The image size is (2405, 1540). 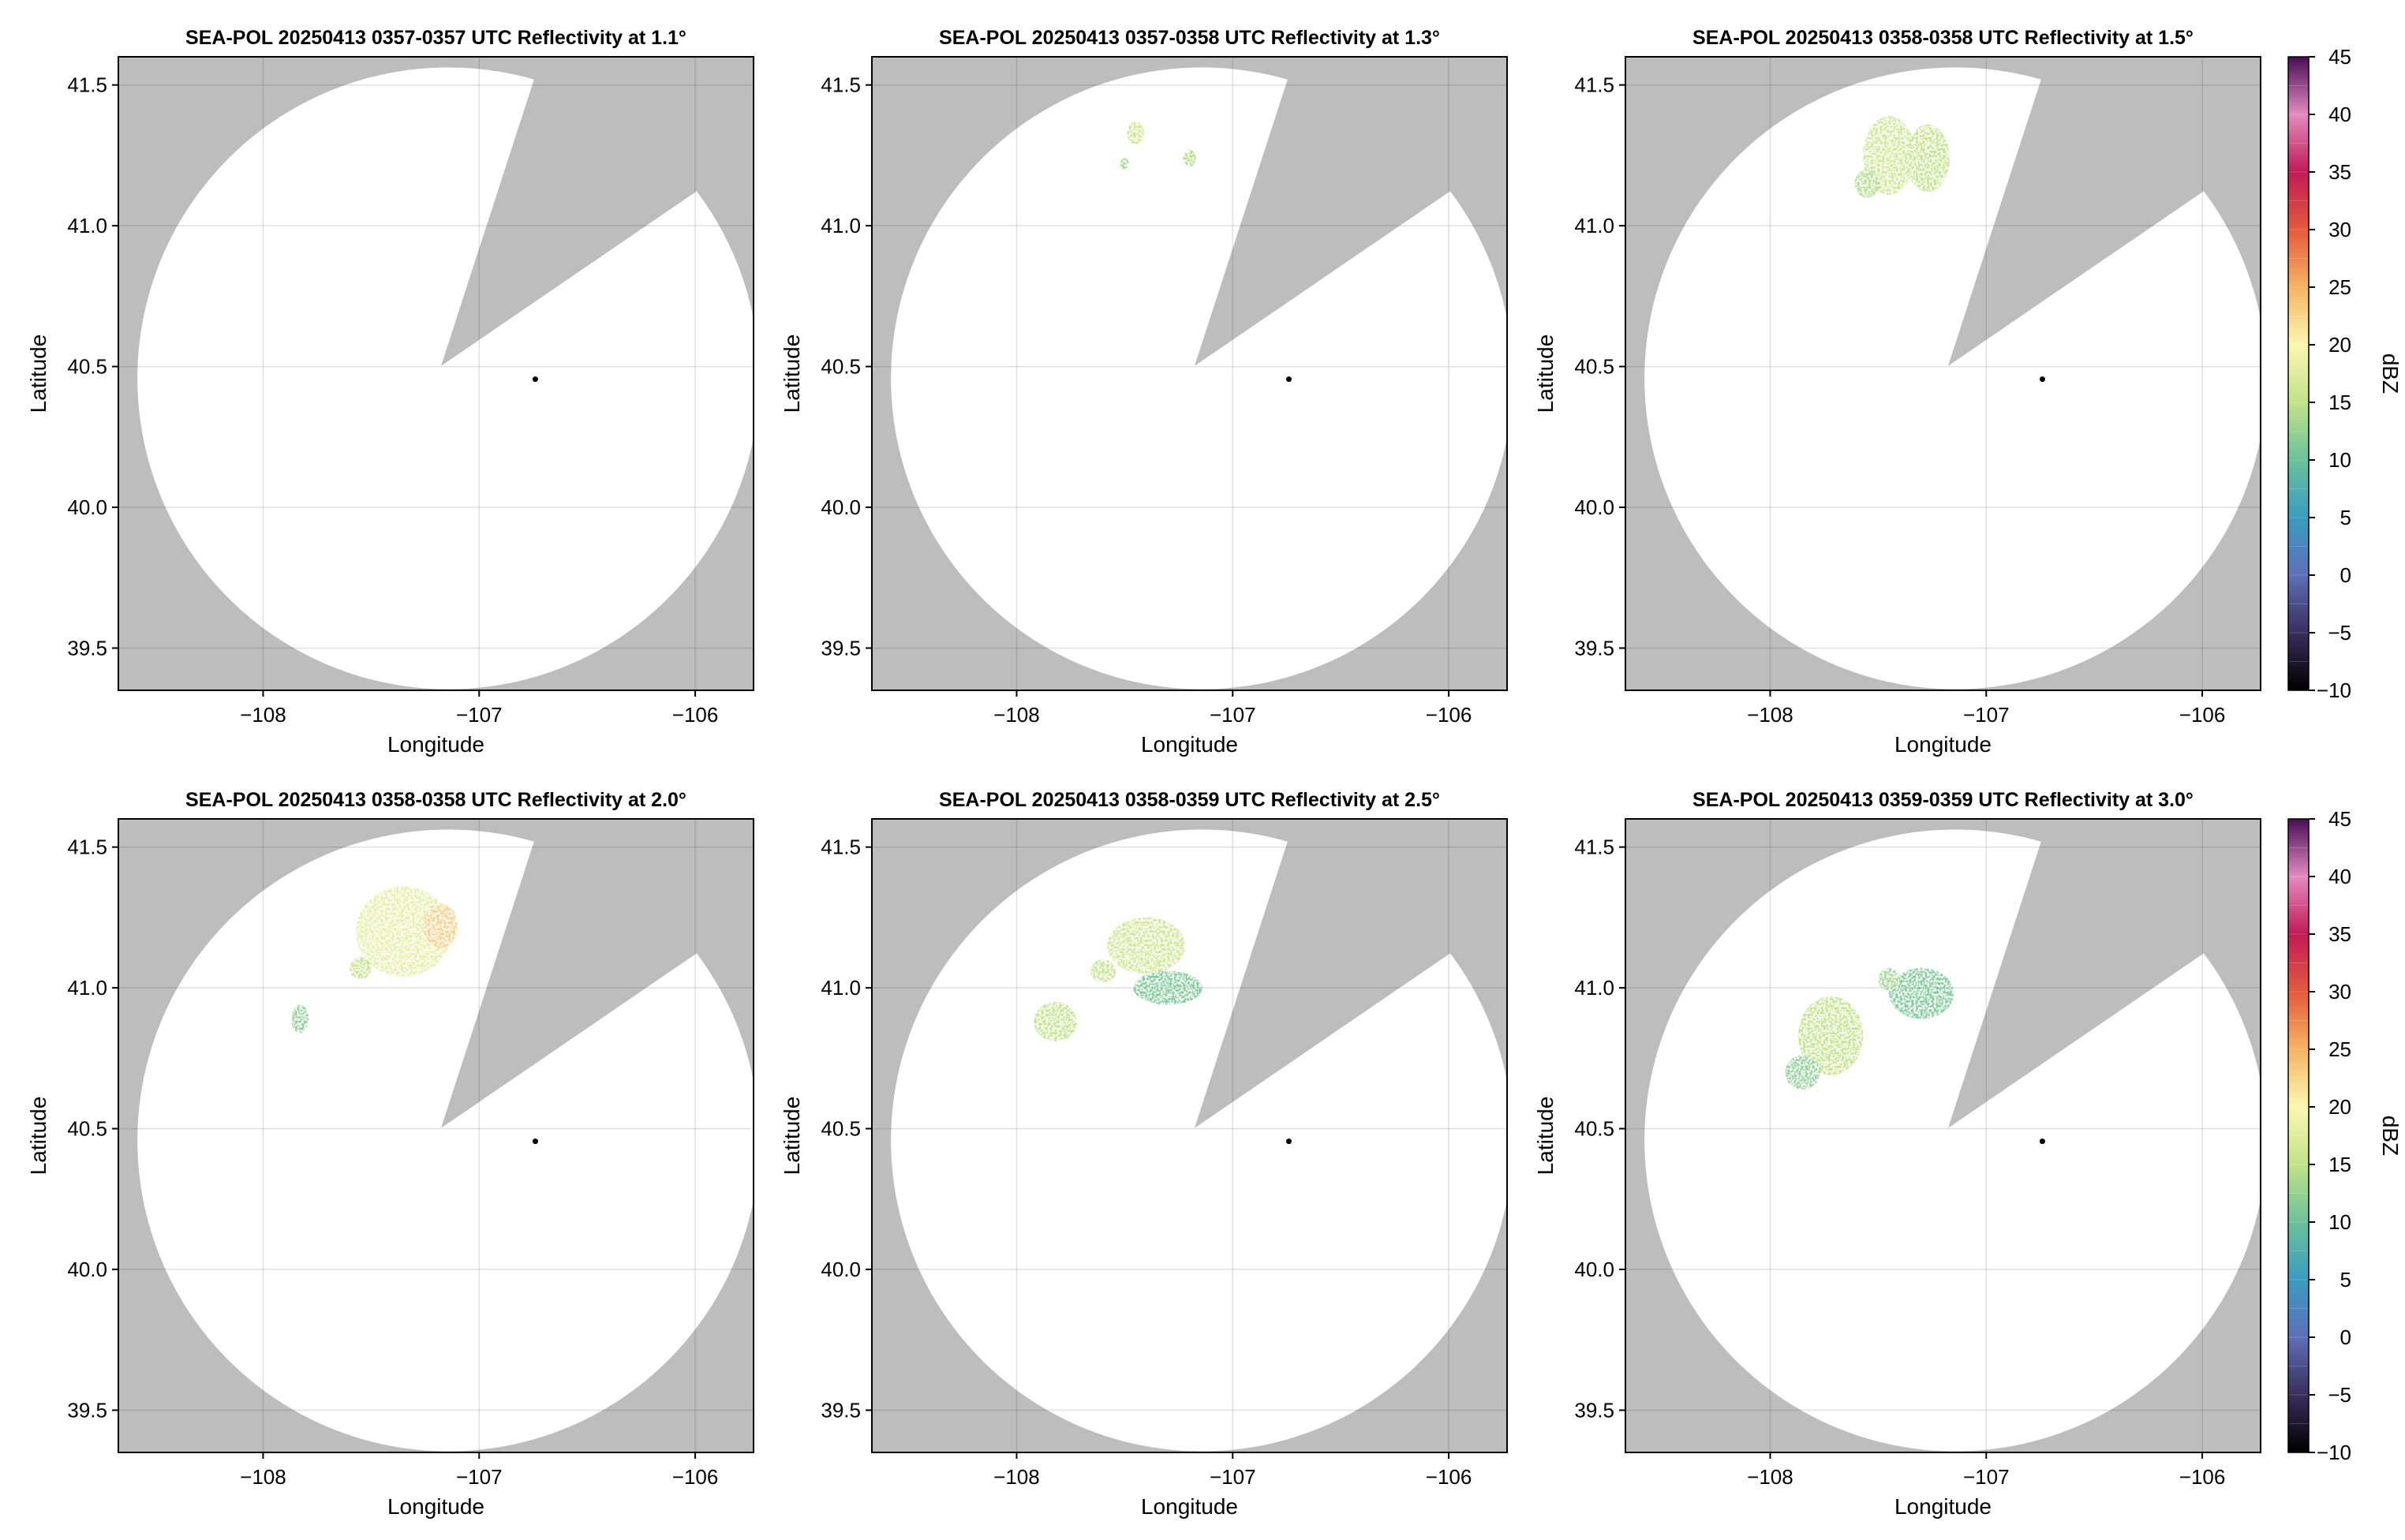 I want to click on colorbar-frame, so click(x=2298, y=373).